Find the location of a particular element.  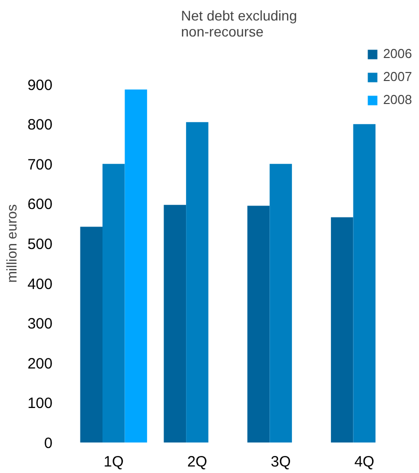

x-tick-label: 3Q is located at coordinates (280, 462).